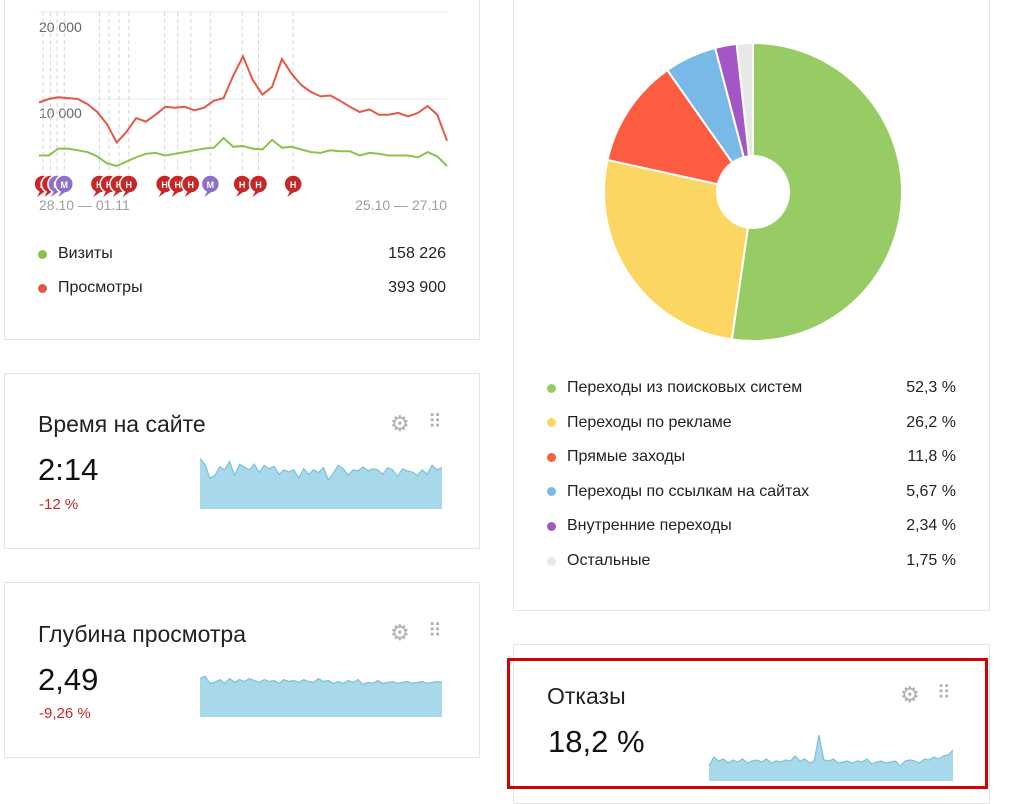 The height and width of the screenshot is (804, 1024). I want to click on source-label: Остальные, so click(609, 560).